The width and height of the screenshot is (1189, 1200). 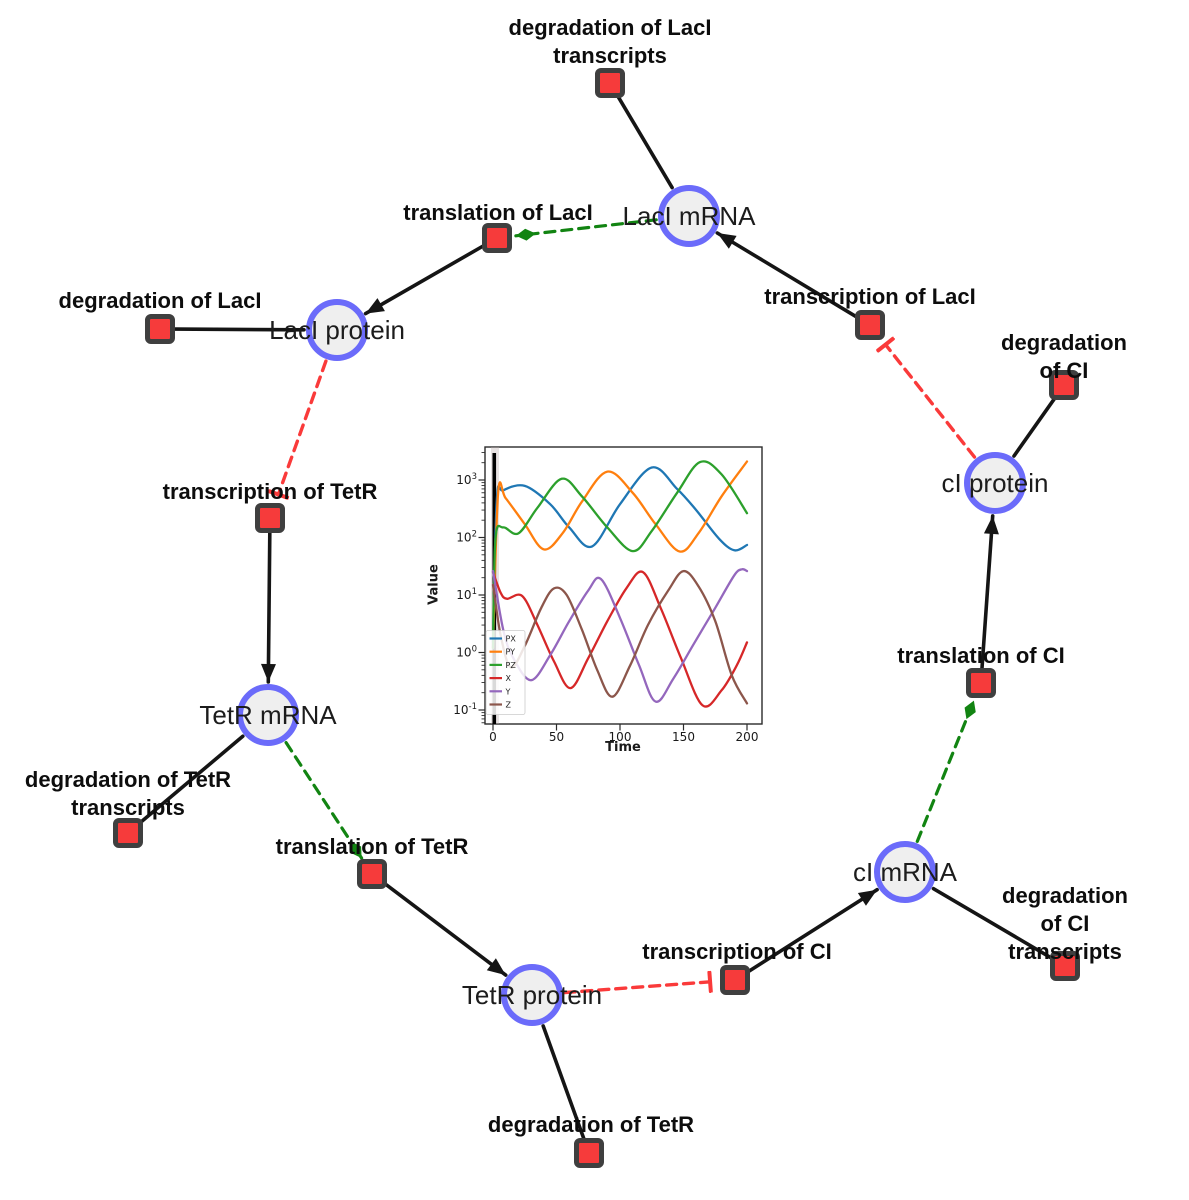 What do you see at coordinates (511, 639) in the screenshot?
I see `svg-text: PX` at bounding box center [511, 639].